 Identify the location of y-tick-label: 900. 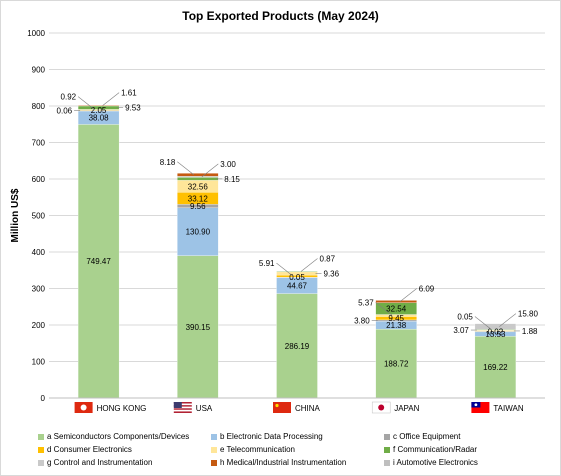
(39, 70).